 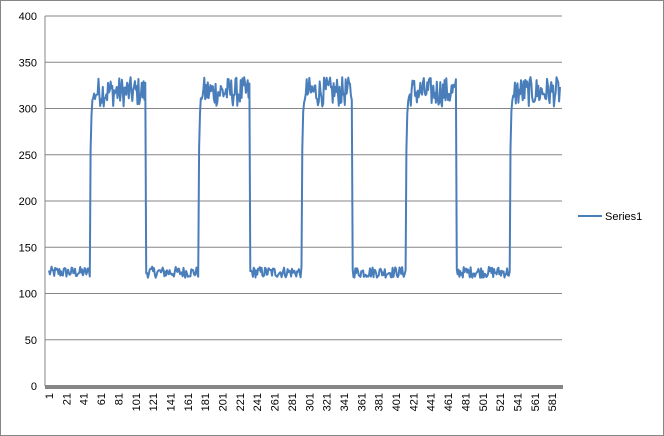 What do you see at coordinates (189, 402) in the screenshot?
I see `x-tick-label: 161` at bounding box center [189, 402].